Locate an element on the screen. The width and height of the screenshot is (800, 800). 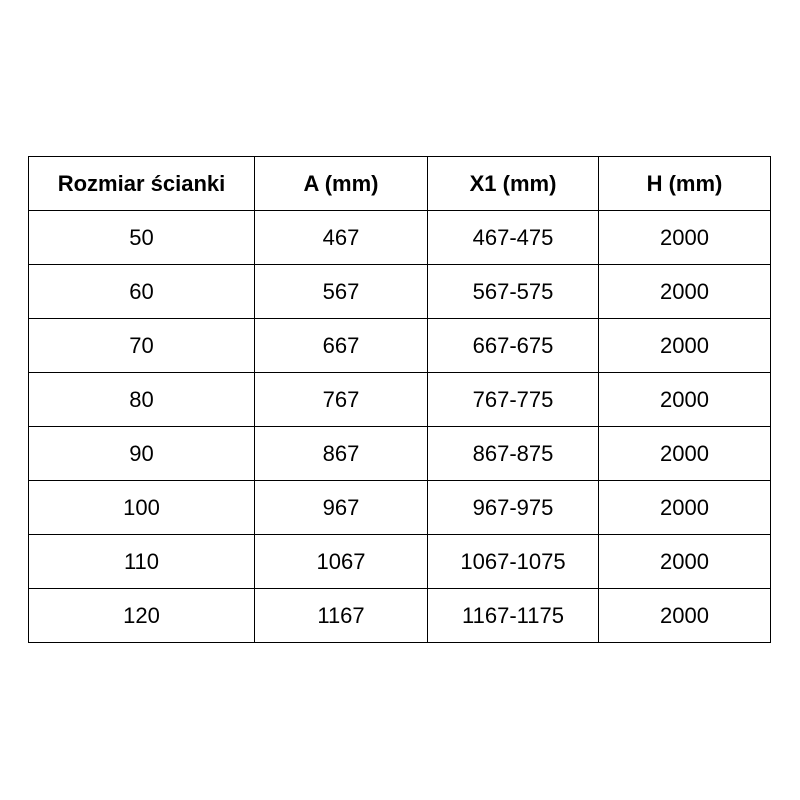
cell-x1: 1167-1175 is located at coordinates (513, 615).